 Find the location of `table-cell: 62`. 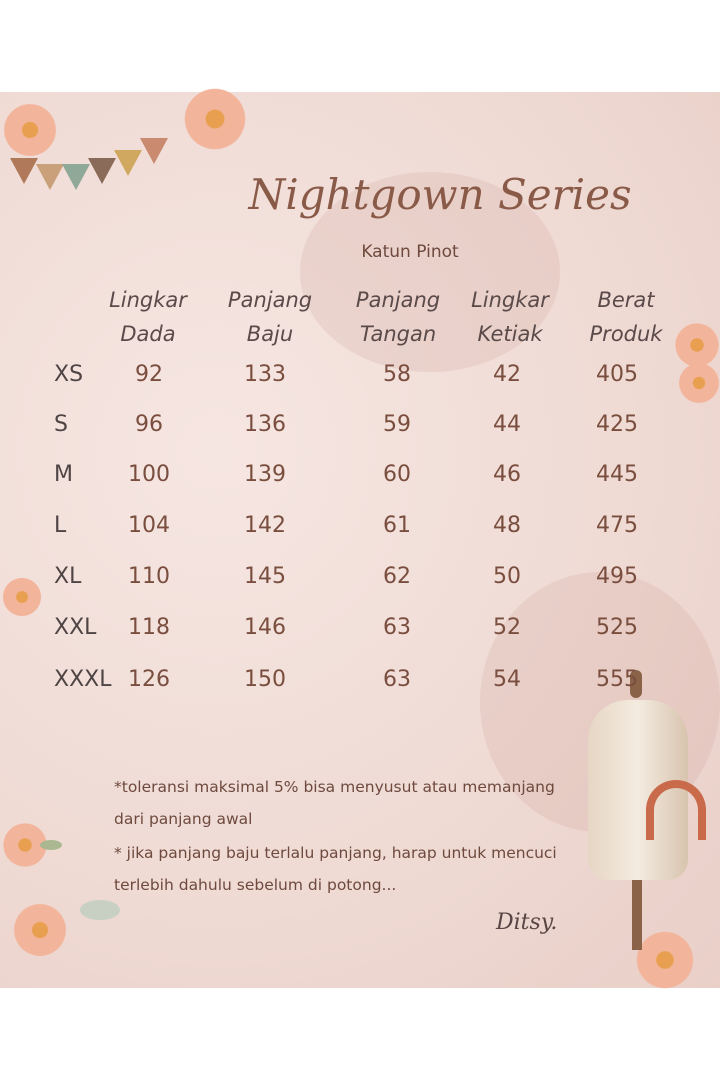

table-cell: 62 is located at coordinates (397, 576).